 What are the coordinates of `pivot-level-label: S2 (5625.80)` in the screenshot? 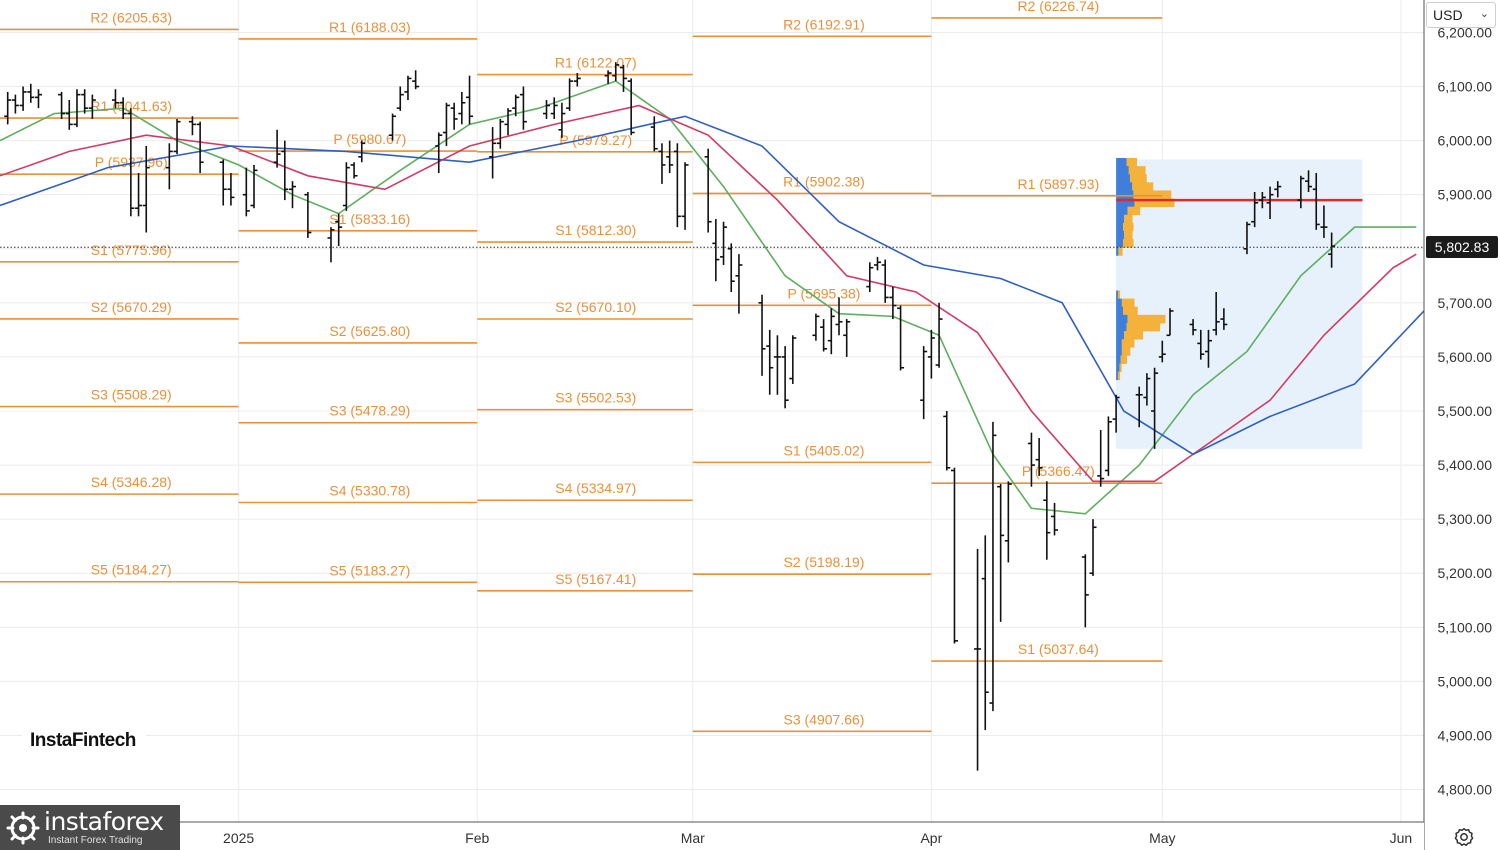 It's located at (369, 331).